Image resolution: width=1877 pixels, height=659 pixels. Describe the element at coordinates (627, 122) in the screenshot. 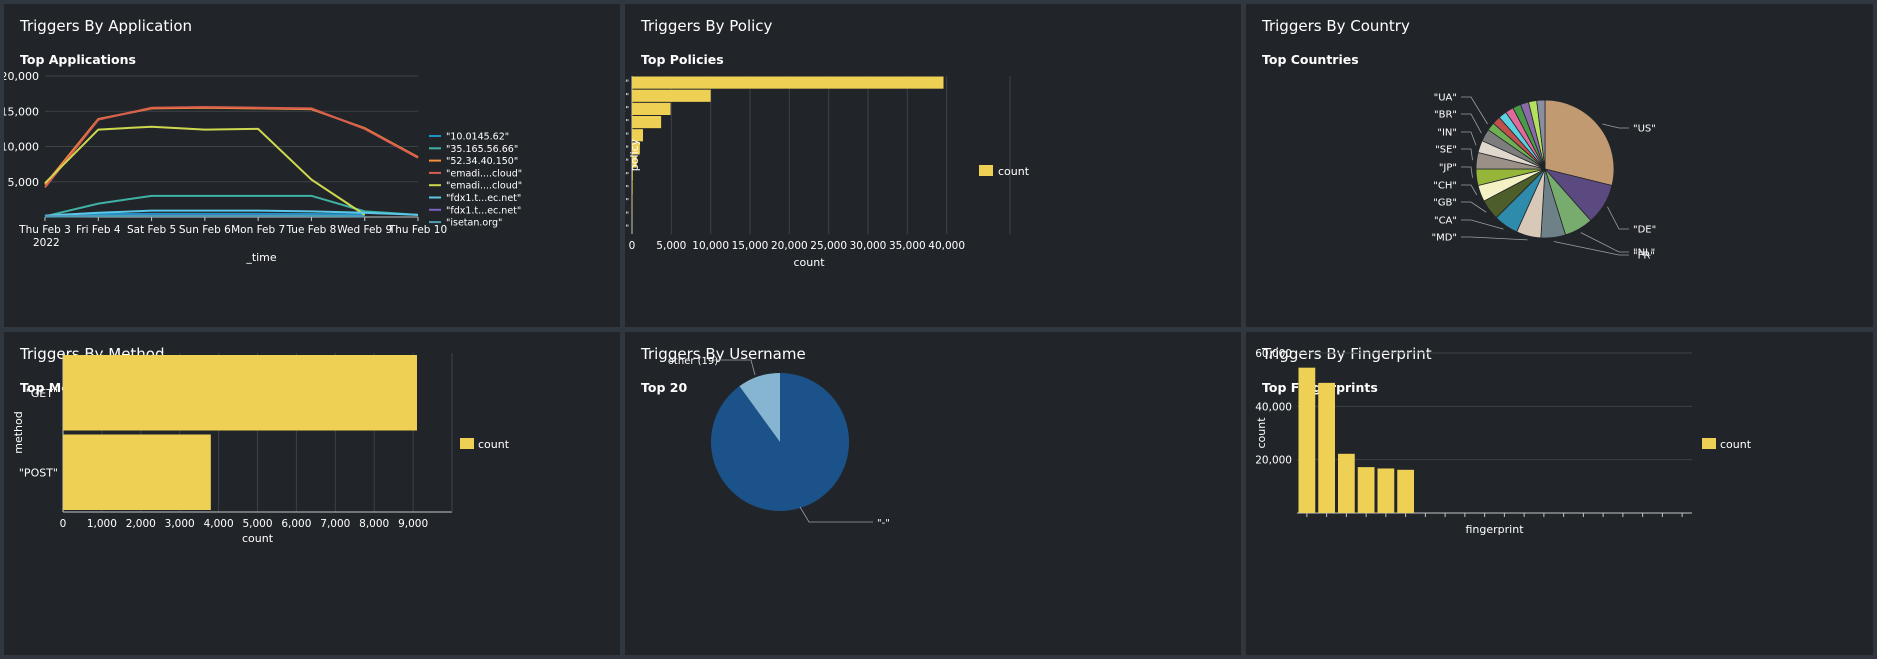

I see `y-tick-label: "Tier 3 - Su...oduct level"` at that location.